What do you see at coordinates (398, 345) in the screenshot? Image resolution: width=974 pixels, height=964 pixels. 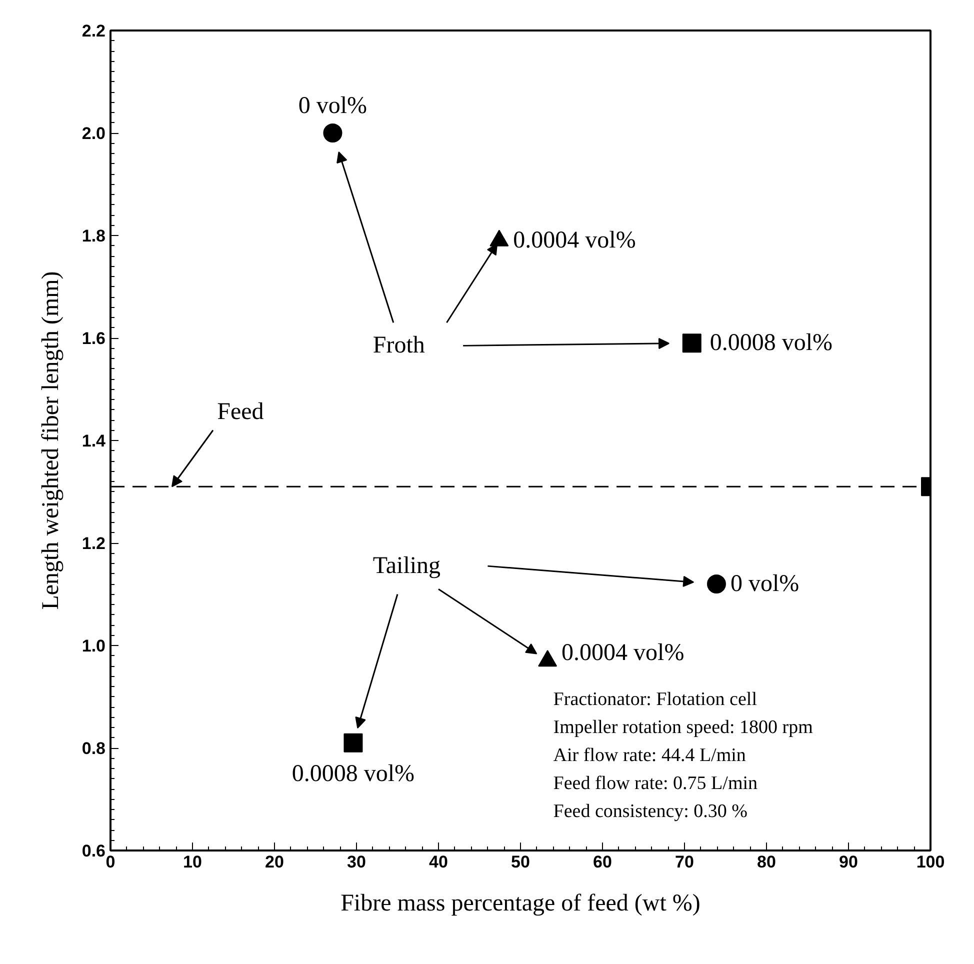 I see `annotation: Froth` at bounding box center [398, 345].